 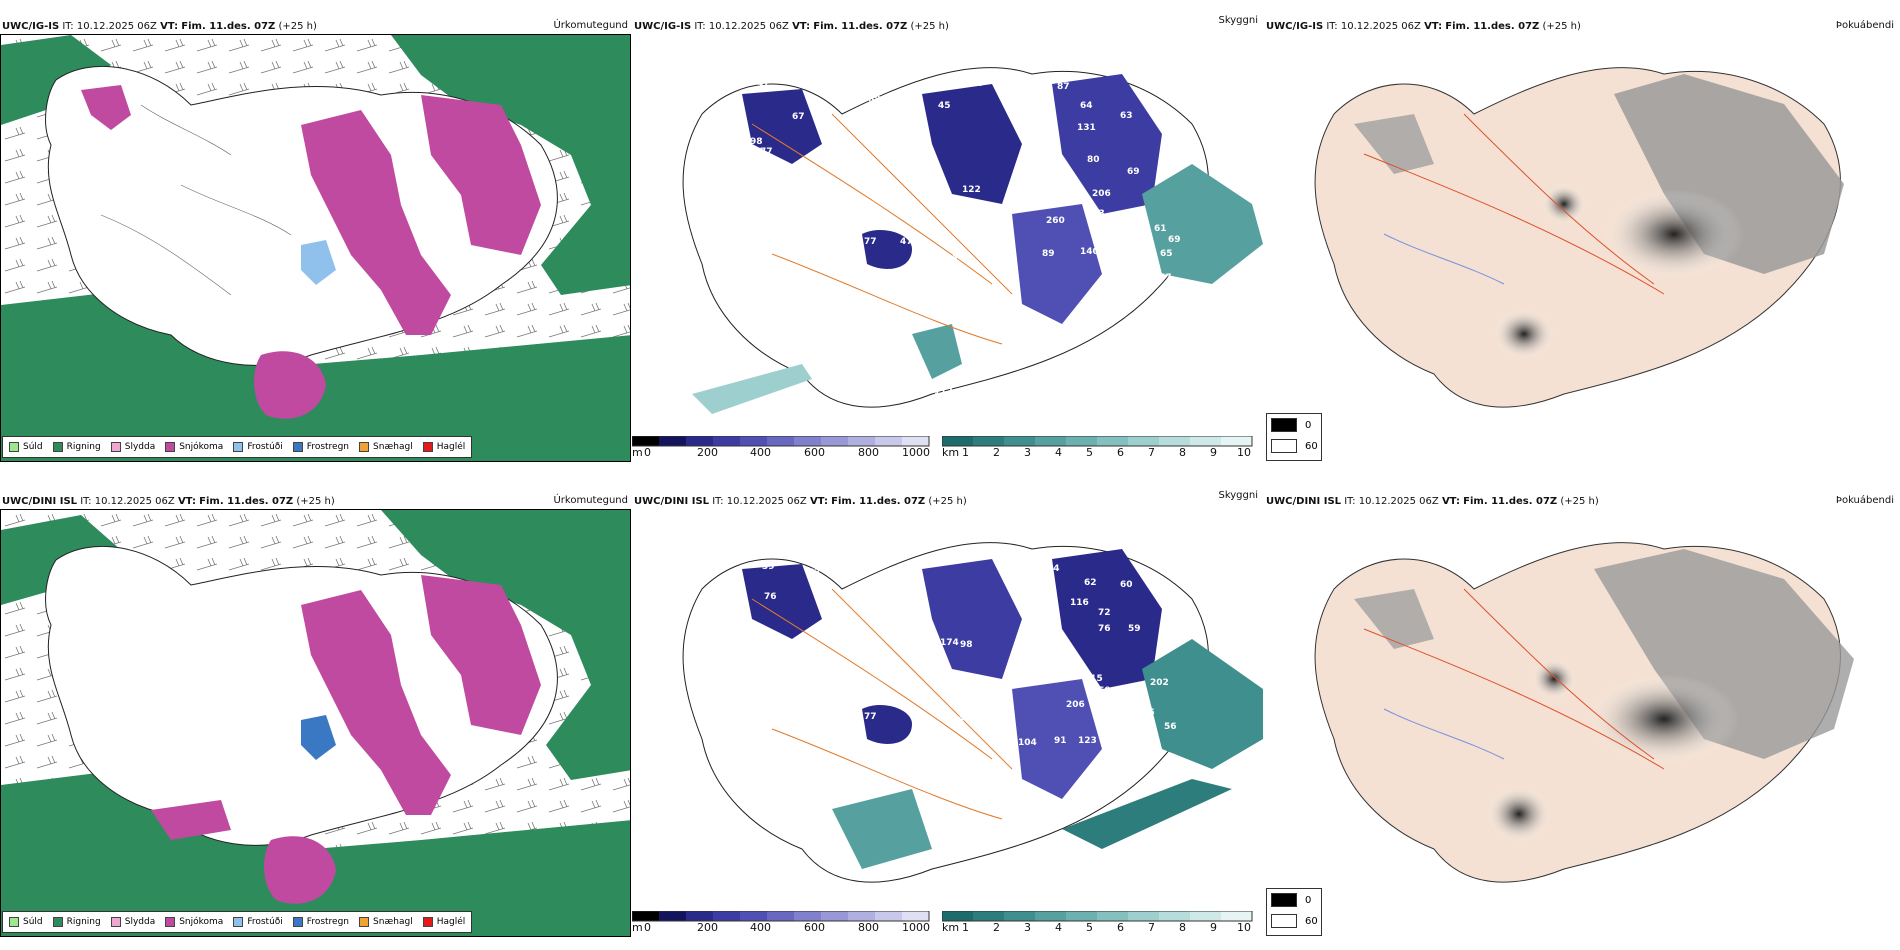 I want to click on legend-label: Snjókoma, so click(x=201, y=922).